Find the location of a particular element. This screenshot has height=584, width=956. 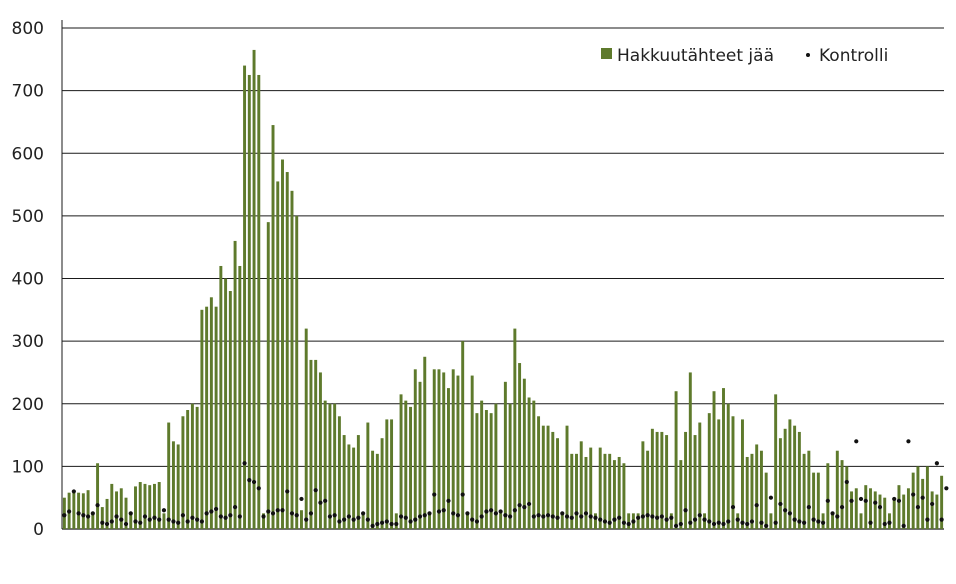

y-tick-label: 400 is located at coordinates (28, 280).